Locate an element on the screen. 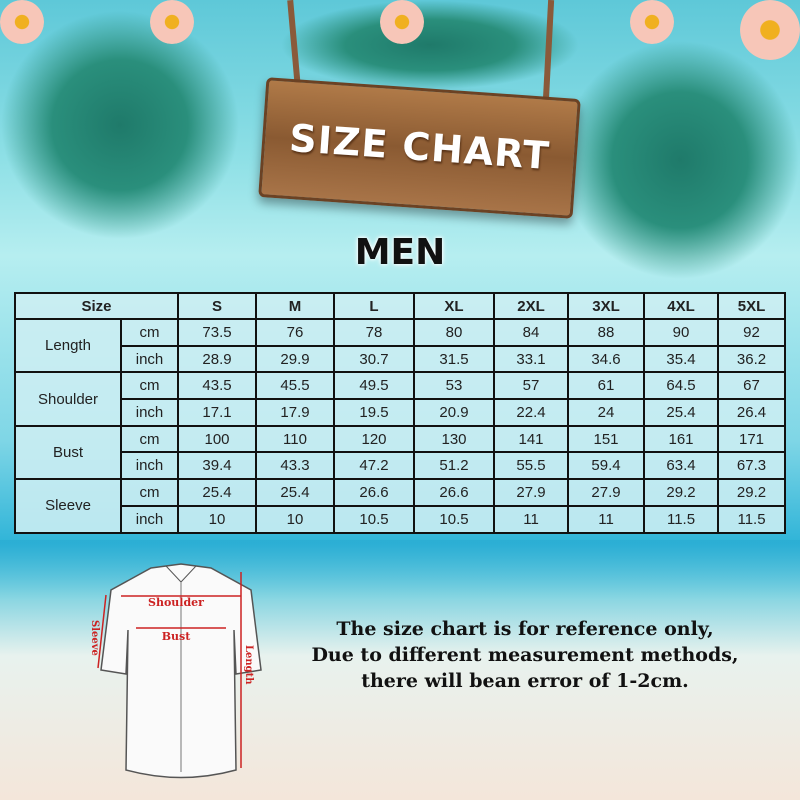 The image size is (800, 800). table-row: inch 17.1 17.9 19.5 20.9 22.4 24 25.4 26.4 is located at coordinates (401, 412).